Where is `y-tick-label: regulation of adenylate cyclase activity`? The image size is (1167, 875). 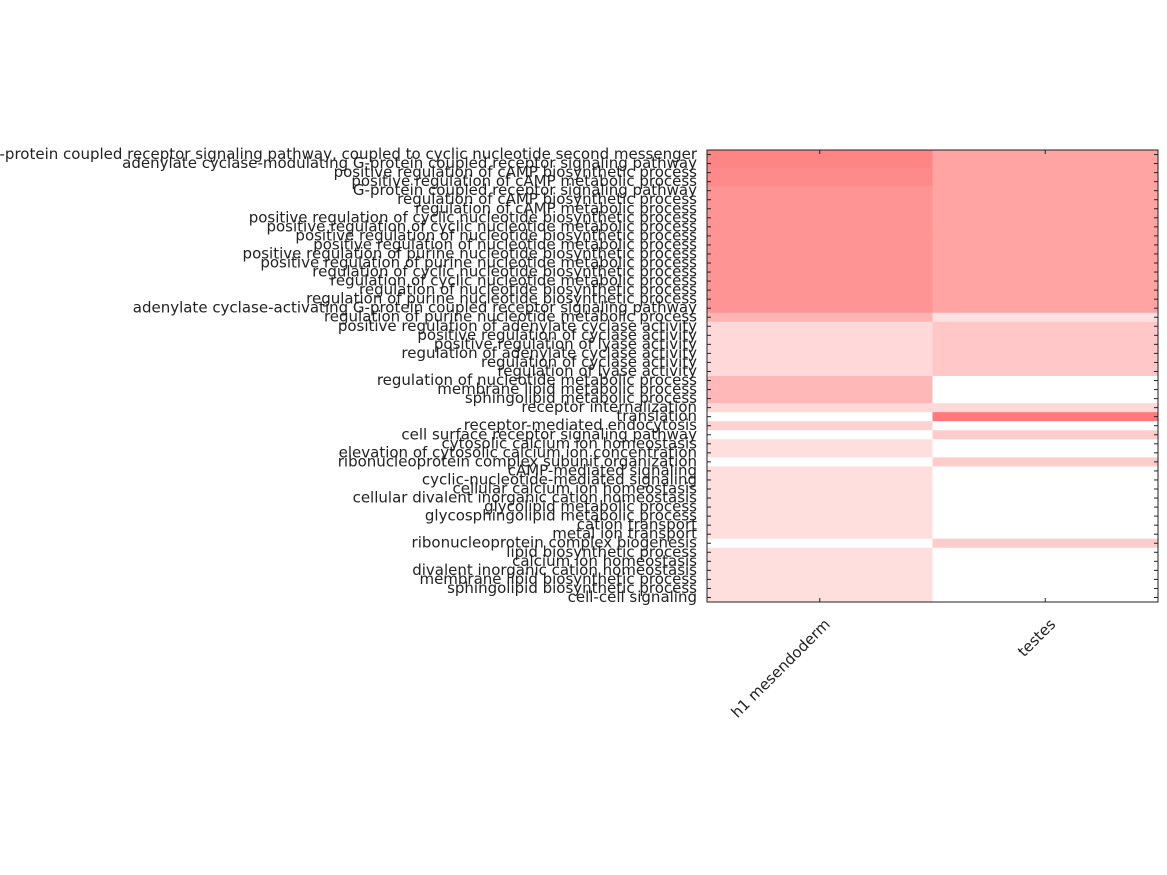 y-tick-label: regulation of adenylate cyclase activity is located at coordinates (549, 353).